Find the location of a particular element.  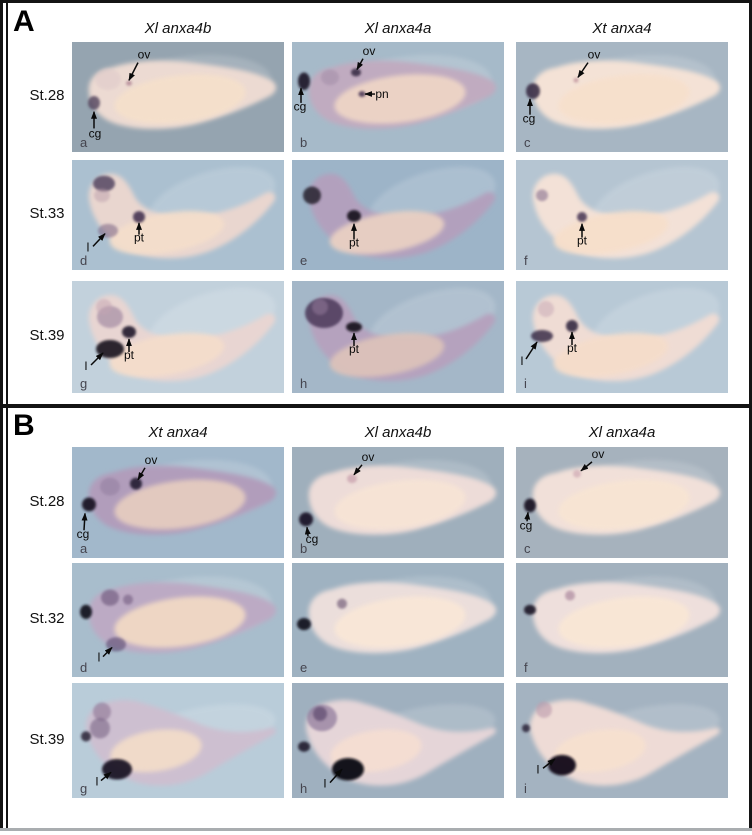

micrograph-A-c: ov cg c is located at coordinates (622, 97).